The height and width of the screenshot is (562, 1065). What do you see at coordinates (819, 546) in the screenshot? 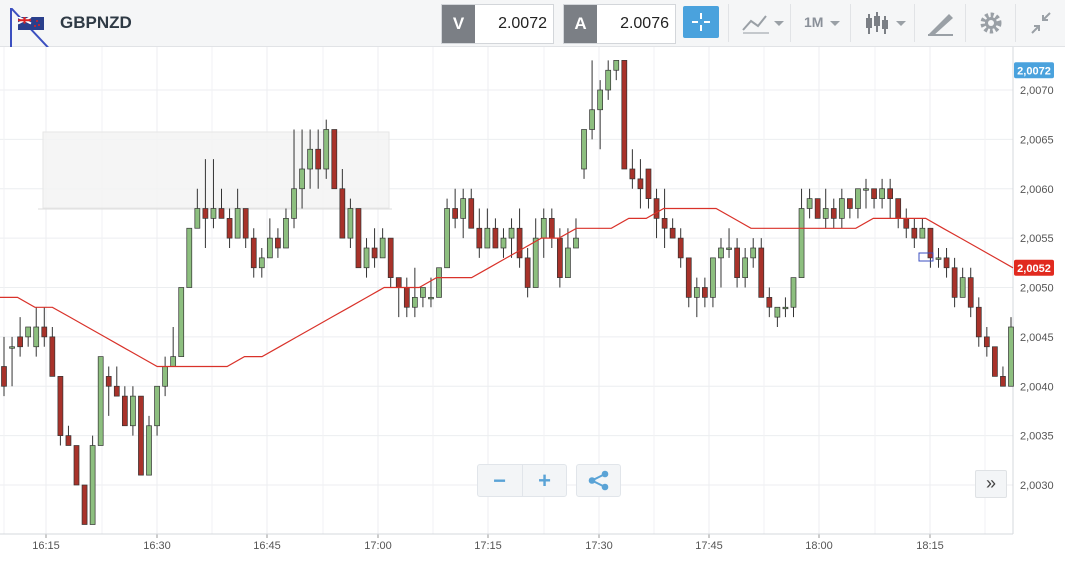
I see `x-tick-label: 18:00` at bounding box center [819, 546].